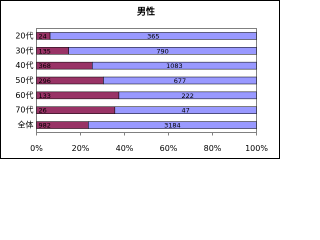 The image size is (320, 240). I want to click on chart-title: 男性, so click(146, 12).